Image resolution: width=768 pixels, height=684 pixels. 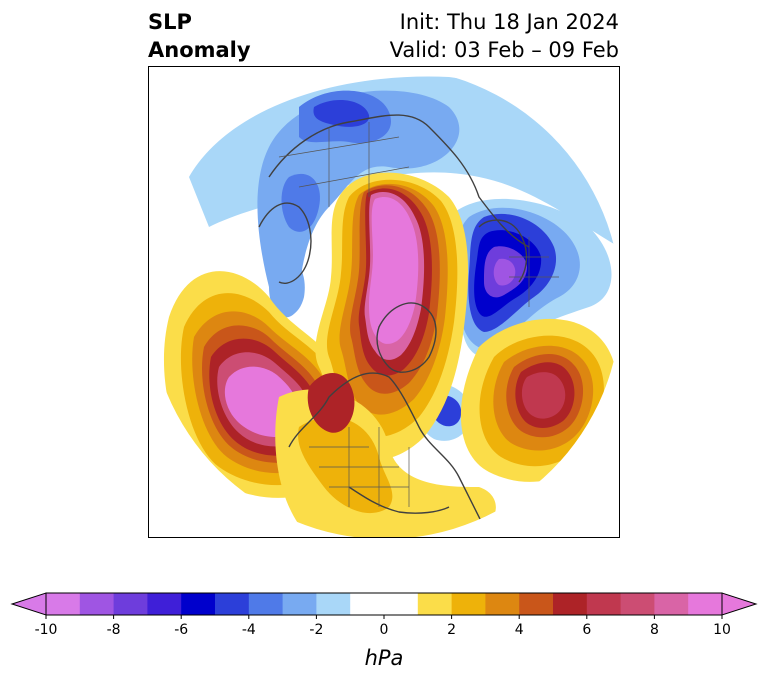 What do you see at coordinates (199, 50) in the screenshot?
I see `title-line-2: Anomaly` at bounding box center [199, 50].